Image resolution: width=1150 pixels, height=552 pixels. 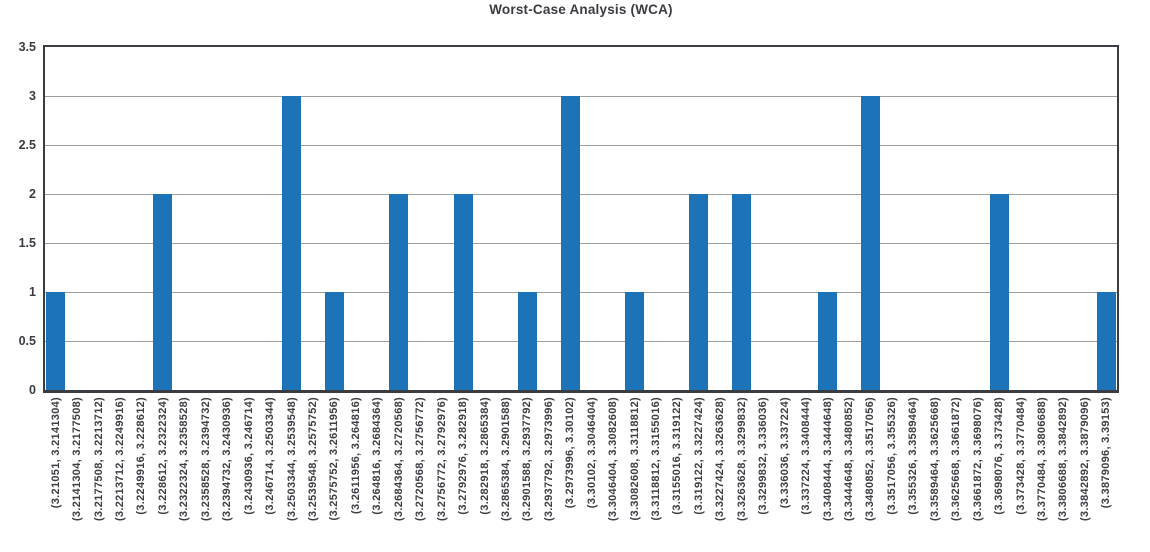 What do you see at coordinates (32, 96) in the screenshot?
I see `y-tick-label: 3` at bounding box center [32, 96].